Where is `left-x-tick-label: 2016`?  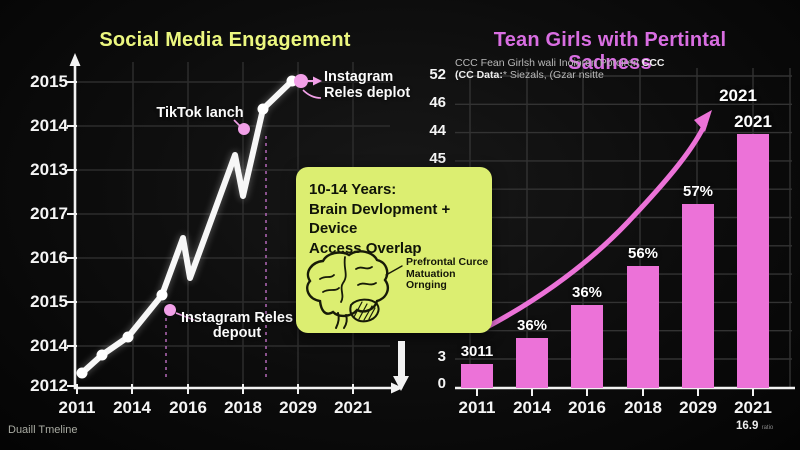 left-x-tick-label: 2016 is located at coordinates (188, 407).